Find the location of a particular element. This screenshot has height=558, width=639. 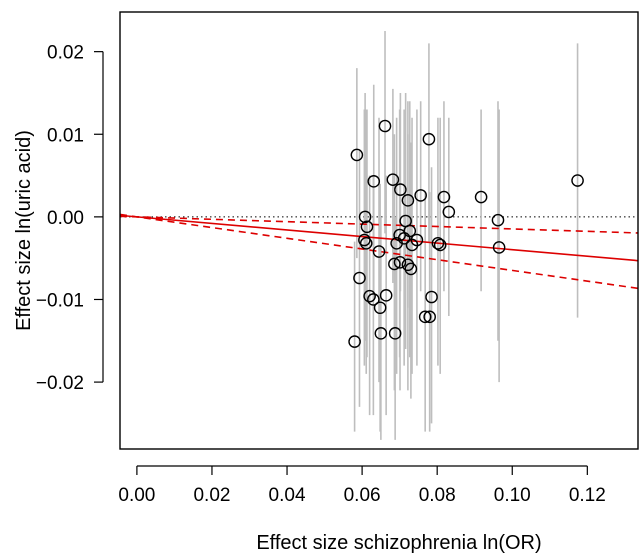

regression-line is located at coordinates (379, 238).